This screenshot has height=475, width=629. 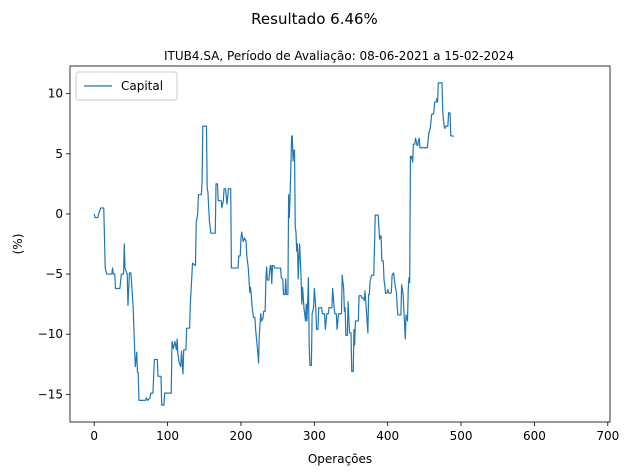 I want to click on y-tick-label: 10, so click(x=55, y=94).